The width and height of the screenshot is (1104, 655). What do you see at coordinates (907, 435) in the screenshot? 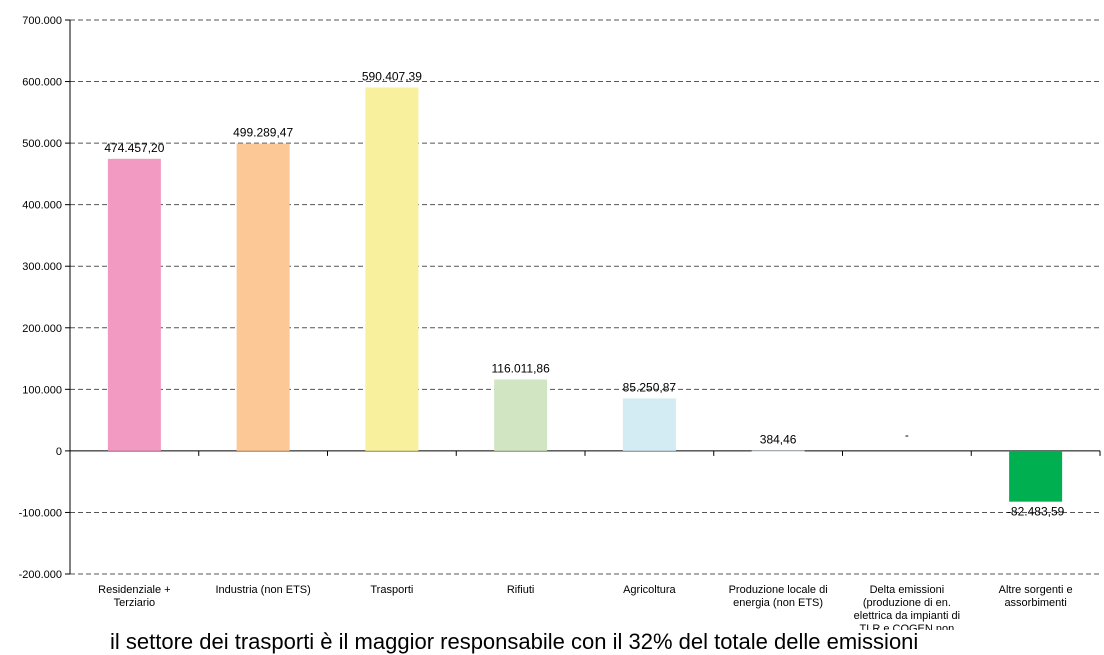
I see `data-label: -` at bounding box center [907, 435].